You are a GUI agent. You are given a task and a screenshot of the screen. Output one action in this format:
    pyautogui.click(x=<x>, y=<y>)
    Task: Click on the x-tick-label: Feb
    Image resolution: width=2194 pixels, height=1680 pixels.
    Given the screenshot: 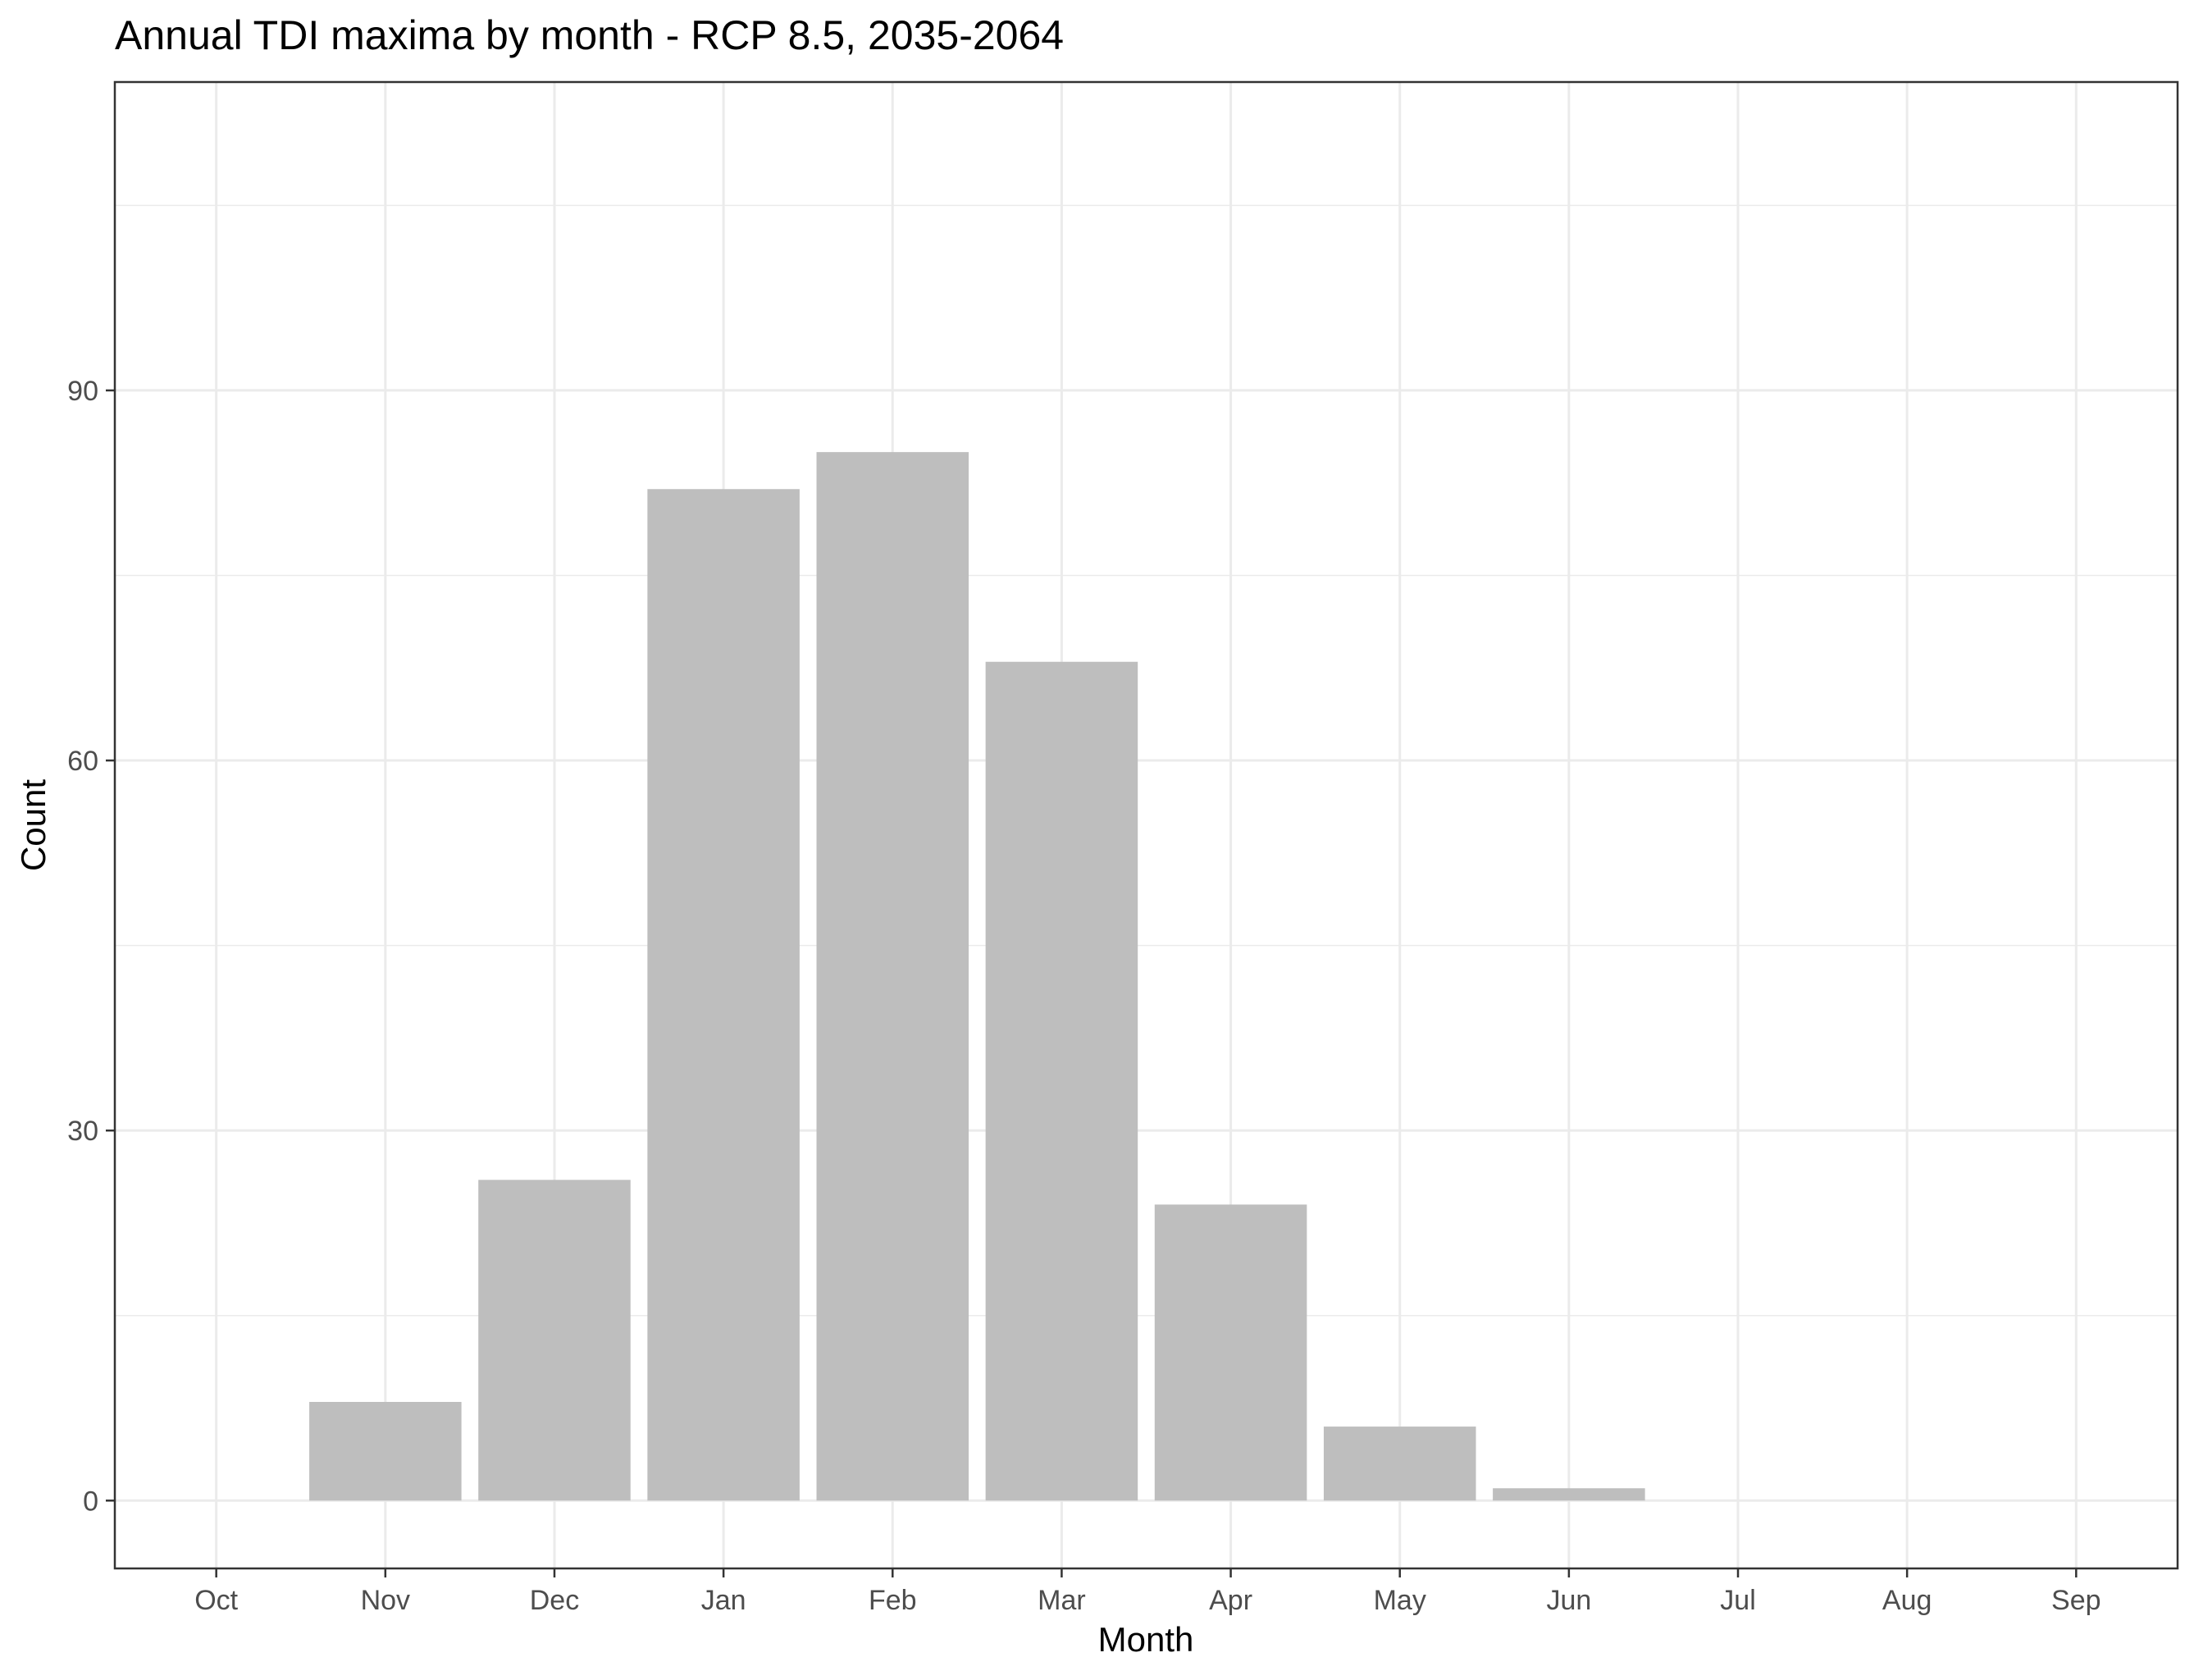 What is the action you would take?
    pyautogui.click(x=893, y=1600)
    